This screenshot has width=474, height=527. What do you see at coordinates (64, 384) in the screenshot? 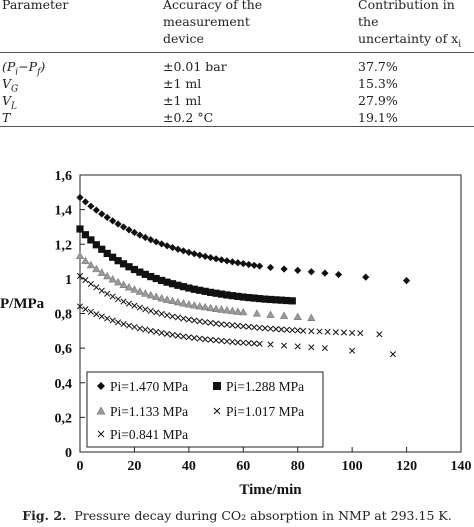
I see `y-tick-label: 0,4` at bounding box center [64, 384].